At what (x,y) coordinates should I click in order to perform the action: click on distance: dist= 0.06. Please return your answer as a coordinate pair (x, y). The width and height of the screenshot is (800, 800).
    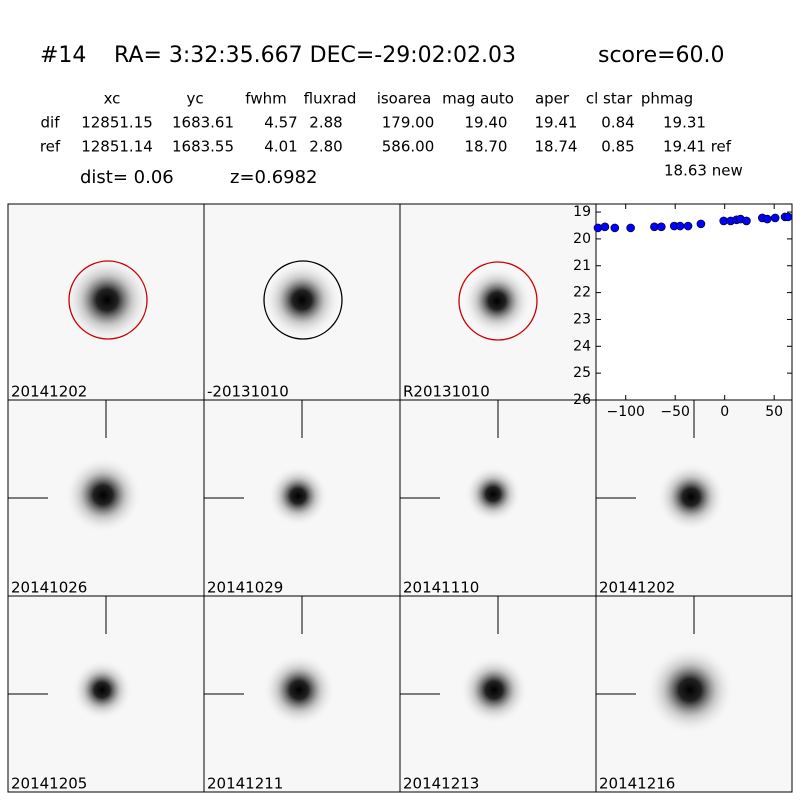
    Looking at the image, I should click on (127, 177).